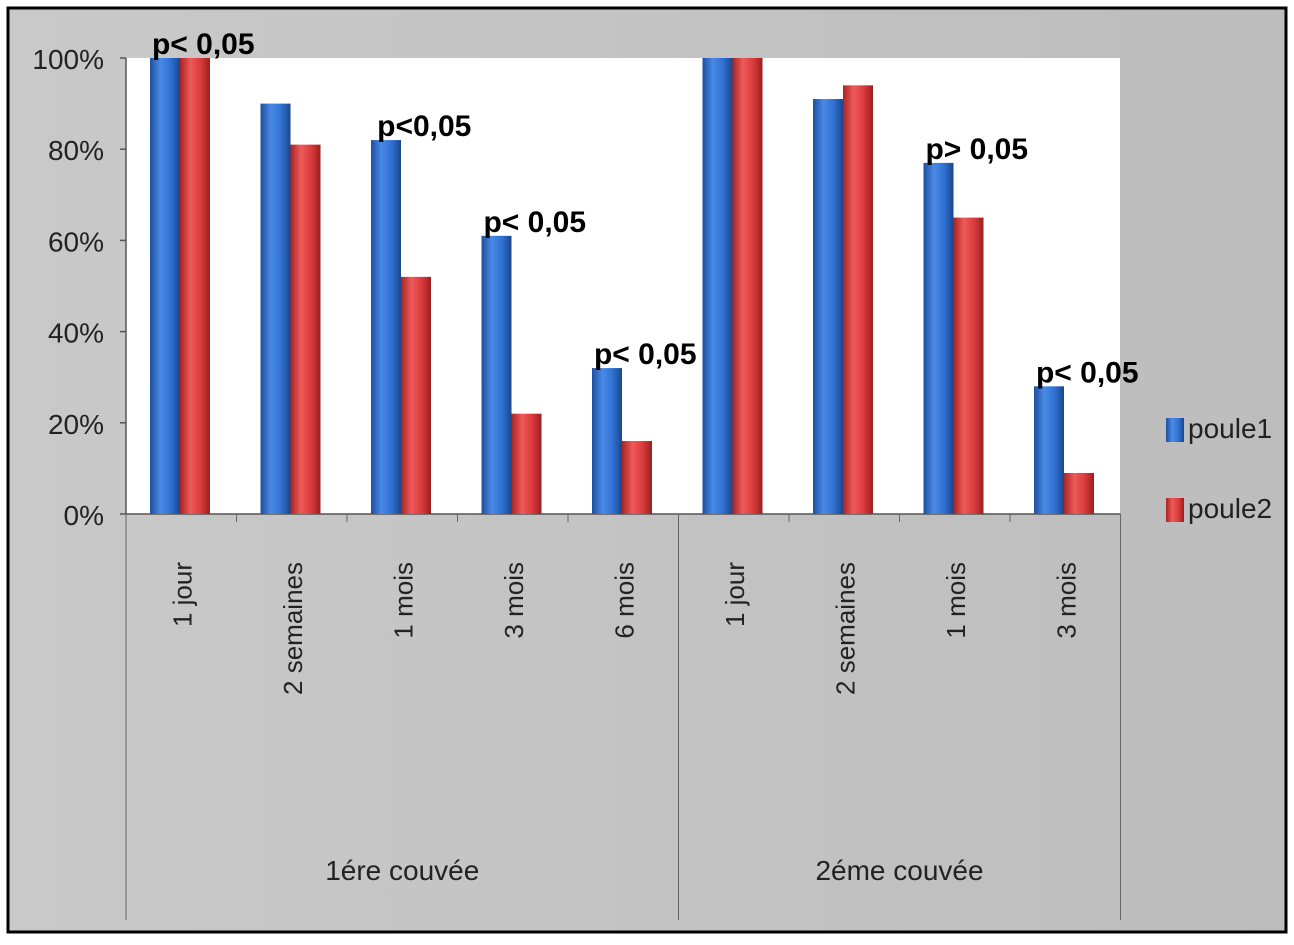  What do you see at coordinates (76, 150) in the screenshot?
I see `y-tick-label: 80%` at bounding box center [76, 150].